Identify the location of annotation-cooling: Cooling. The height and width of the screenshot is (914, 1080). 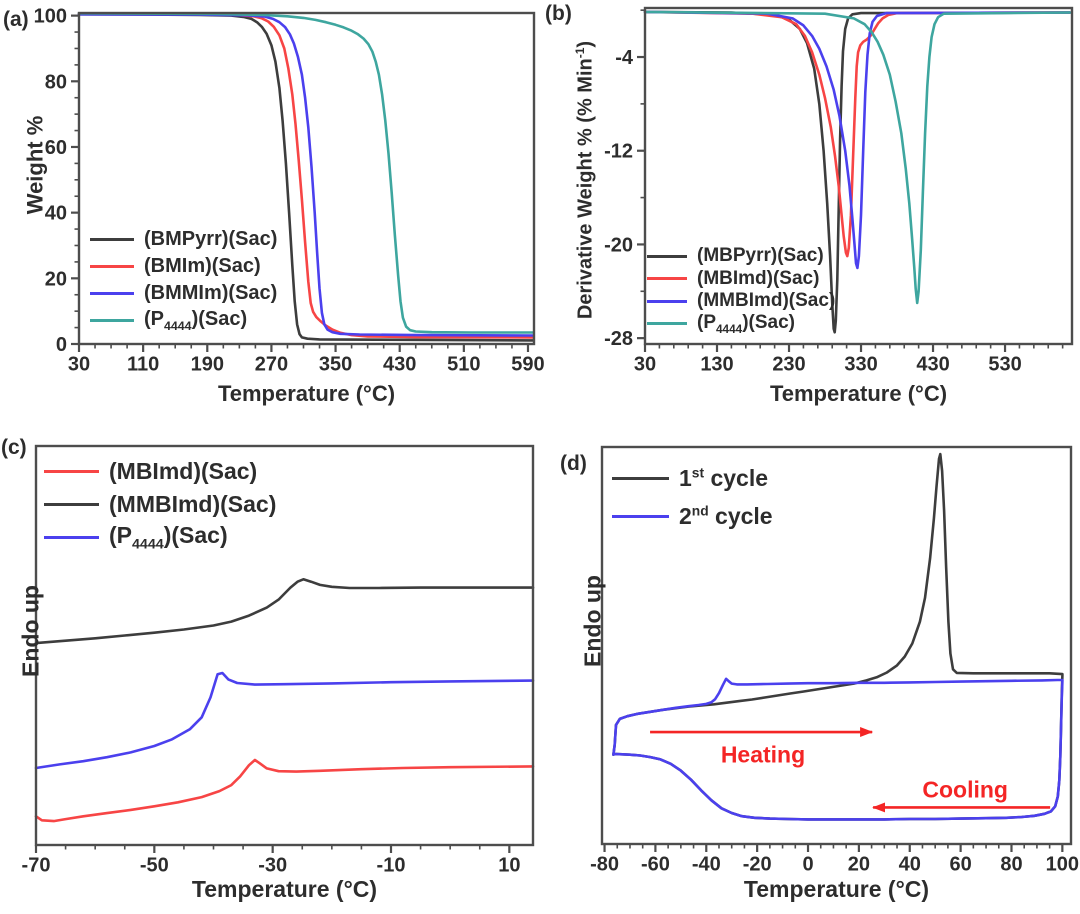
(965, 789).